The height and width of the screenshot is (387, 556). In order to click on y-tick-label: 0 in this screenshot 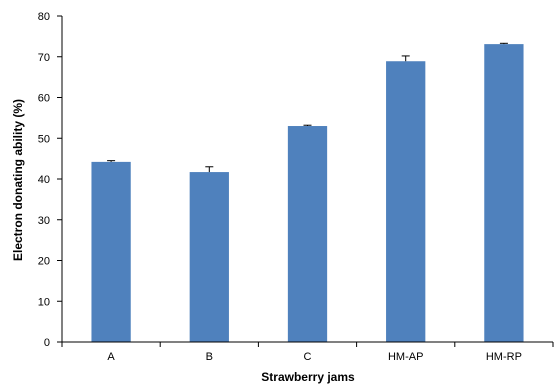, I will do `click(47, 343)`.